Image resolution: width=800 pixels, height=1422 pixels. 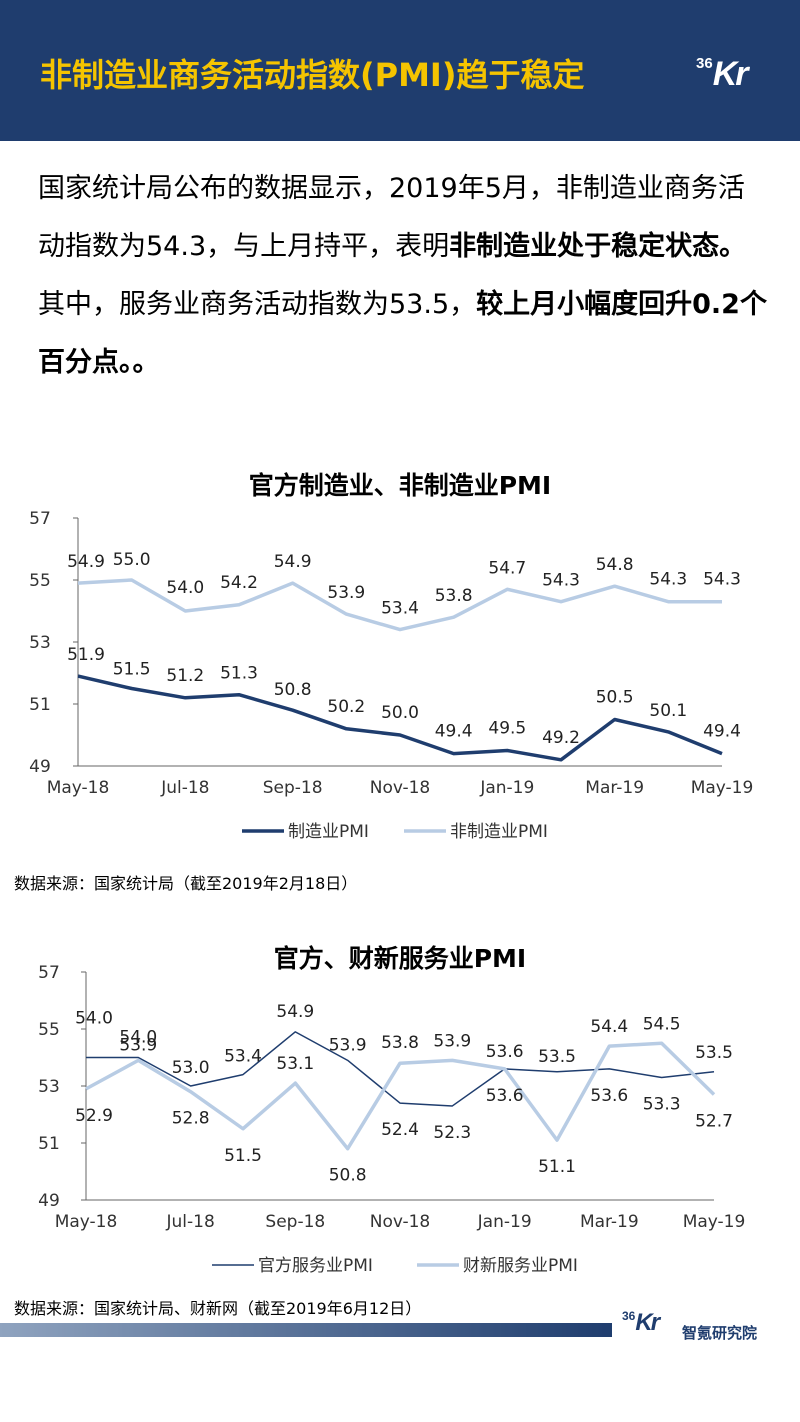 What do you see at coordinates (720, 1333) in the screenshot?
I see `footer-brand-text: 智氪研究院` at bounding box center [720, 1333].